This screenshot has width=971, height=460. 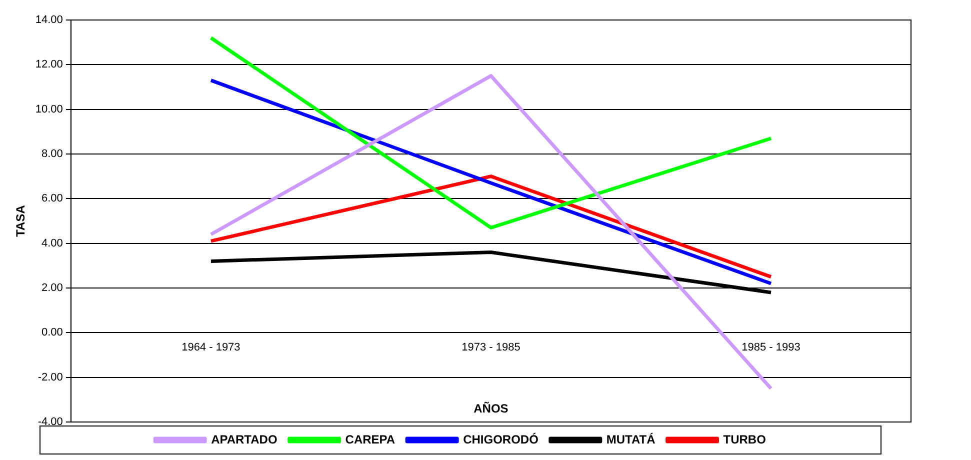 I want to click on y-tick-label: -4.00, so click(x=50, y=422).